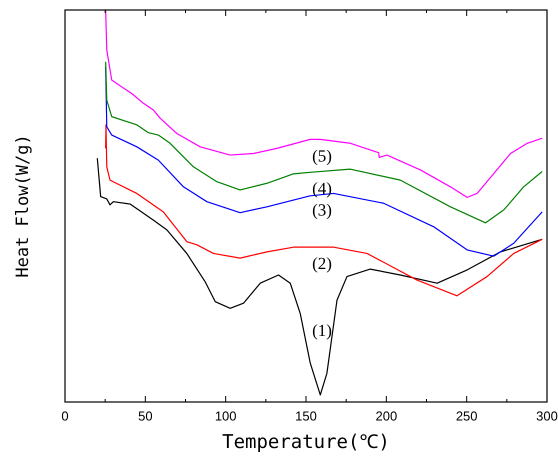  Describe the element at coordinates (322, 264) in the screenshot. I see `series-label: (2)` at that location.